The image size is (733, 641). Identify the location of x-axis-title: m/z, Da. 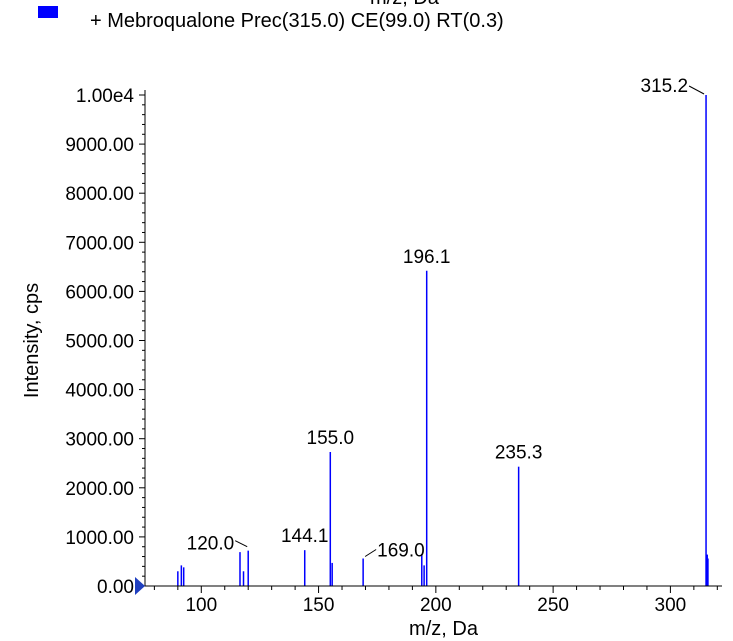
(444, 629).